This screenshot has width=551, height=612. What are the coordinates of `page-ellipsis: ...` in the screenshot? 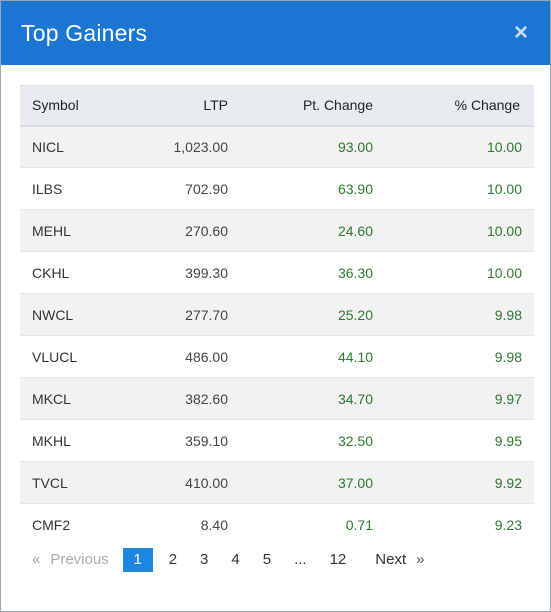 It's located at (300, 559).